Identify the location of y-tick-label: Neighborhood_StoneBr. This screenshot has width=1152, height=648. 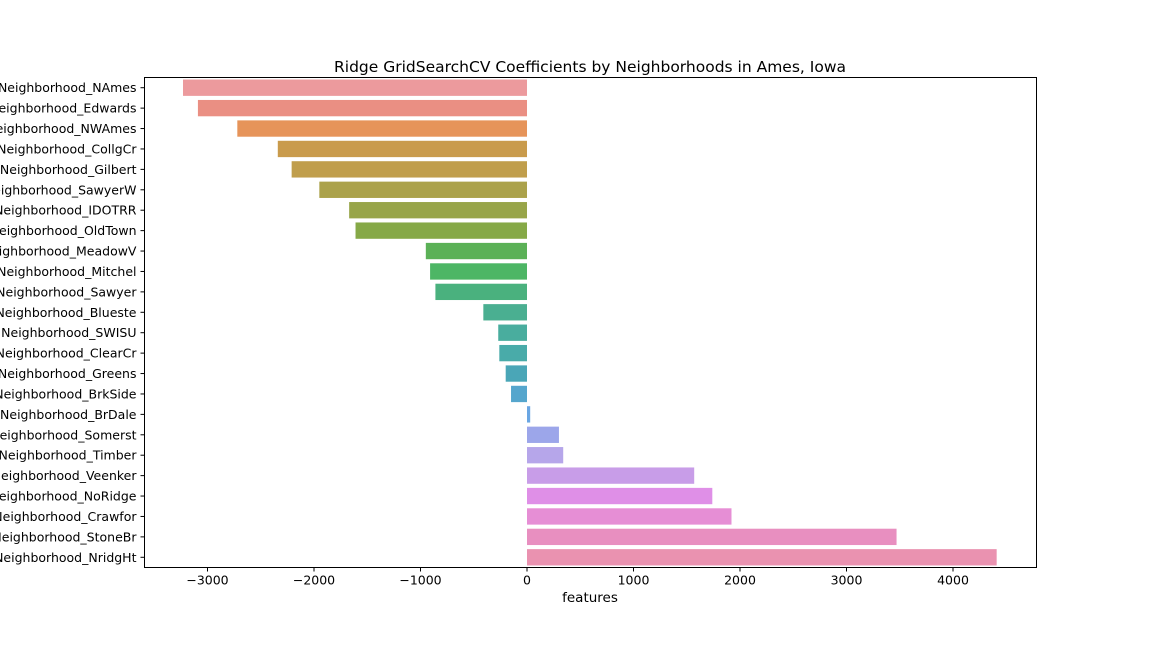
(68, 536).